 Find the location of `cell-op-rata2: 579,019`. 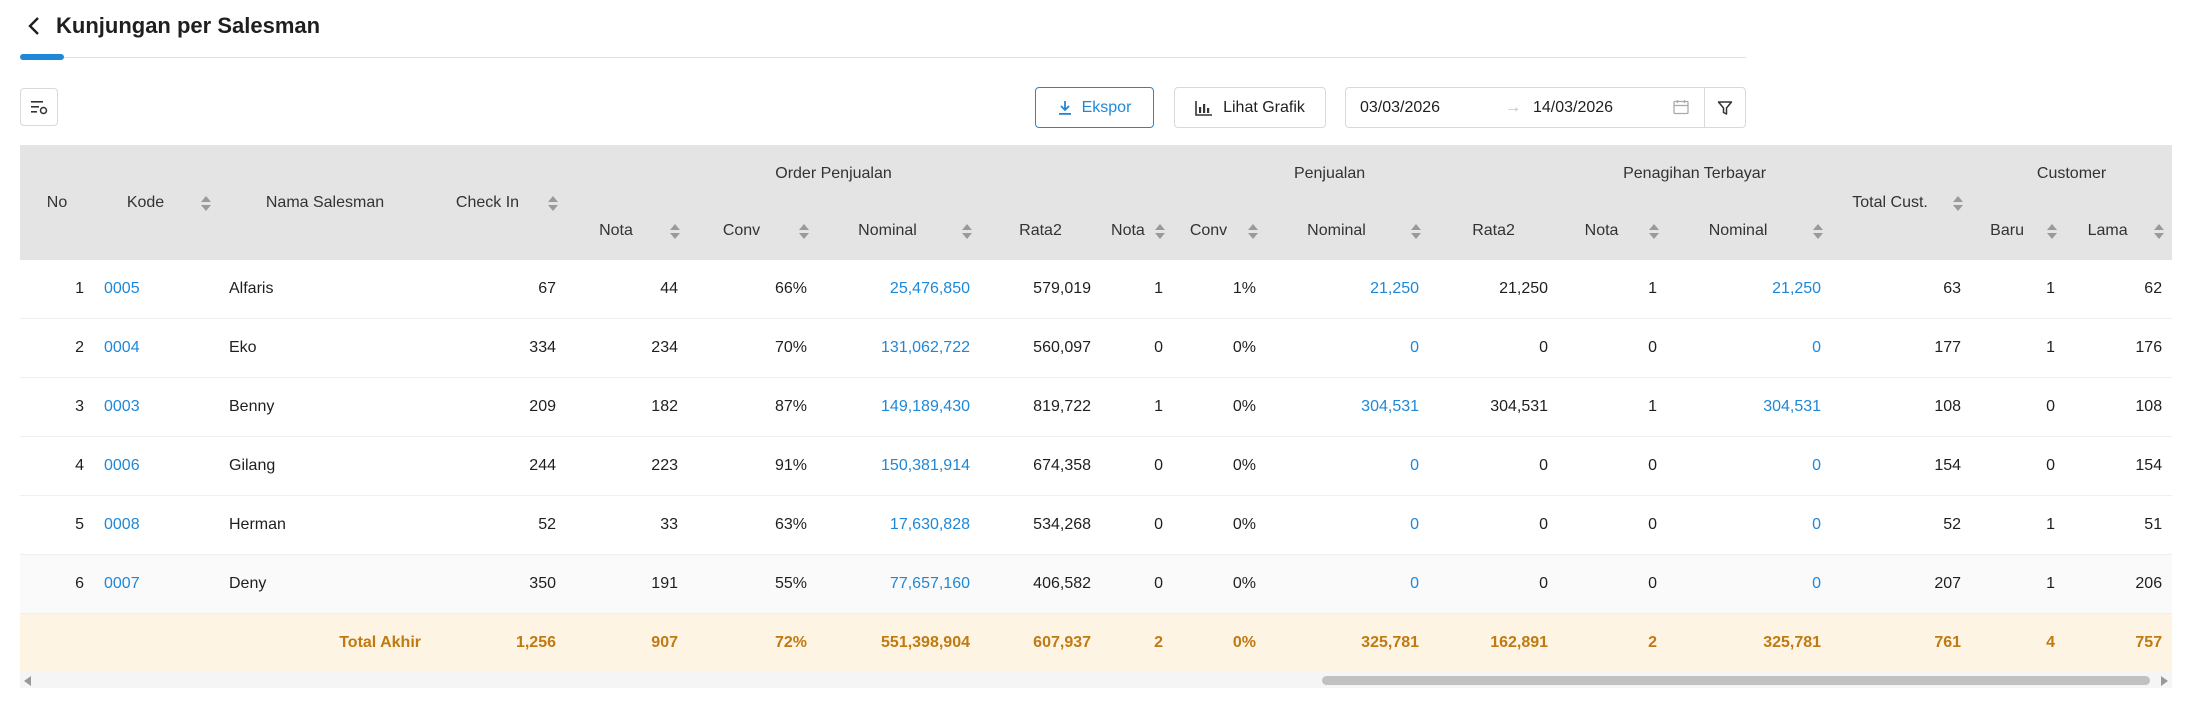

cell-op-rata2: 579,019 is located at coordinates (1041, 289).